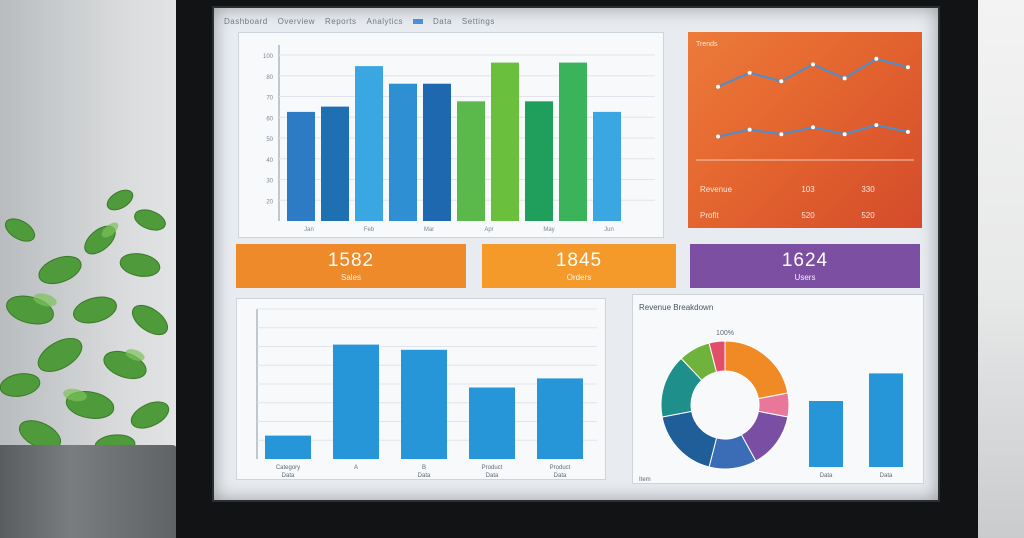 The height and width of the screenshot is (538, 1024). I want to click on y-tick-label: 20, so click(269, 202).